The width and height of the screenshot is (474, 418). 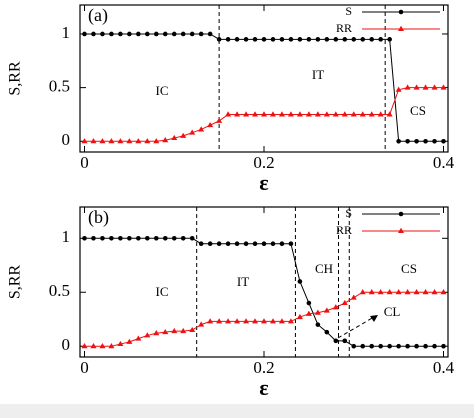 I want to click on y-axis-label: S,RR, so click(x=15, y=78).